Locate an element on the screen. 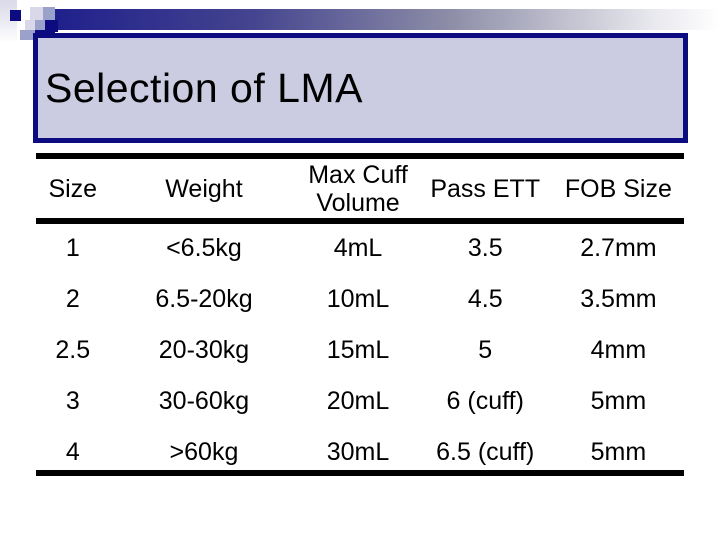  table-cell: 30-60kg is located at coordinates (204, 400).